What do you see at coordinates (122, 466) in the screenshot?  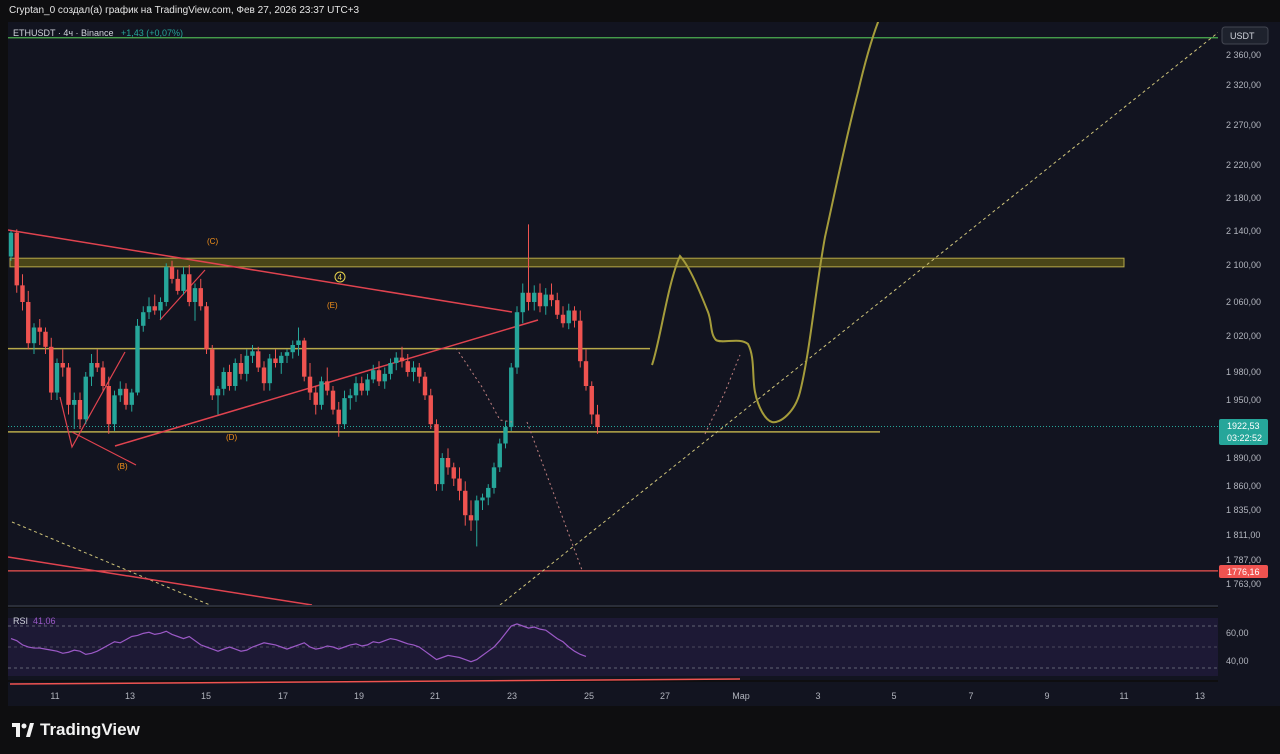 I see `wave-label-b: (B)` at bounding box center [122, 466].